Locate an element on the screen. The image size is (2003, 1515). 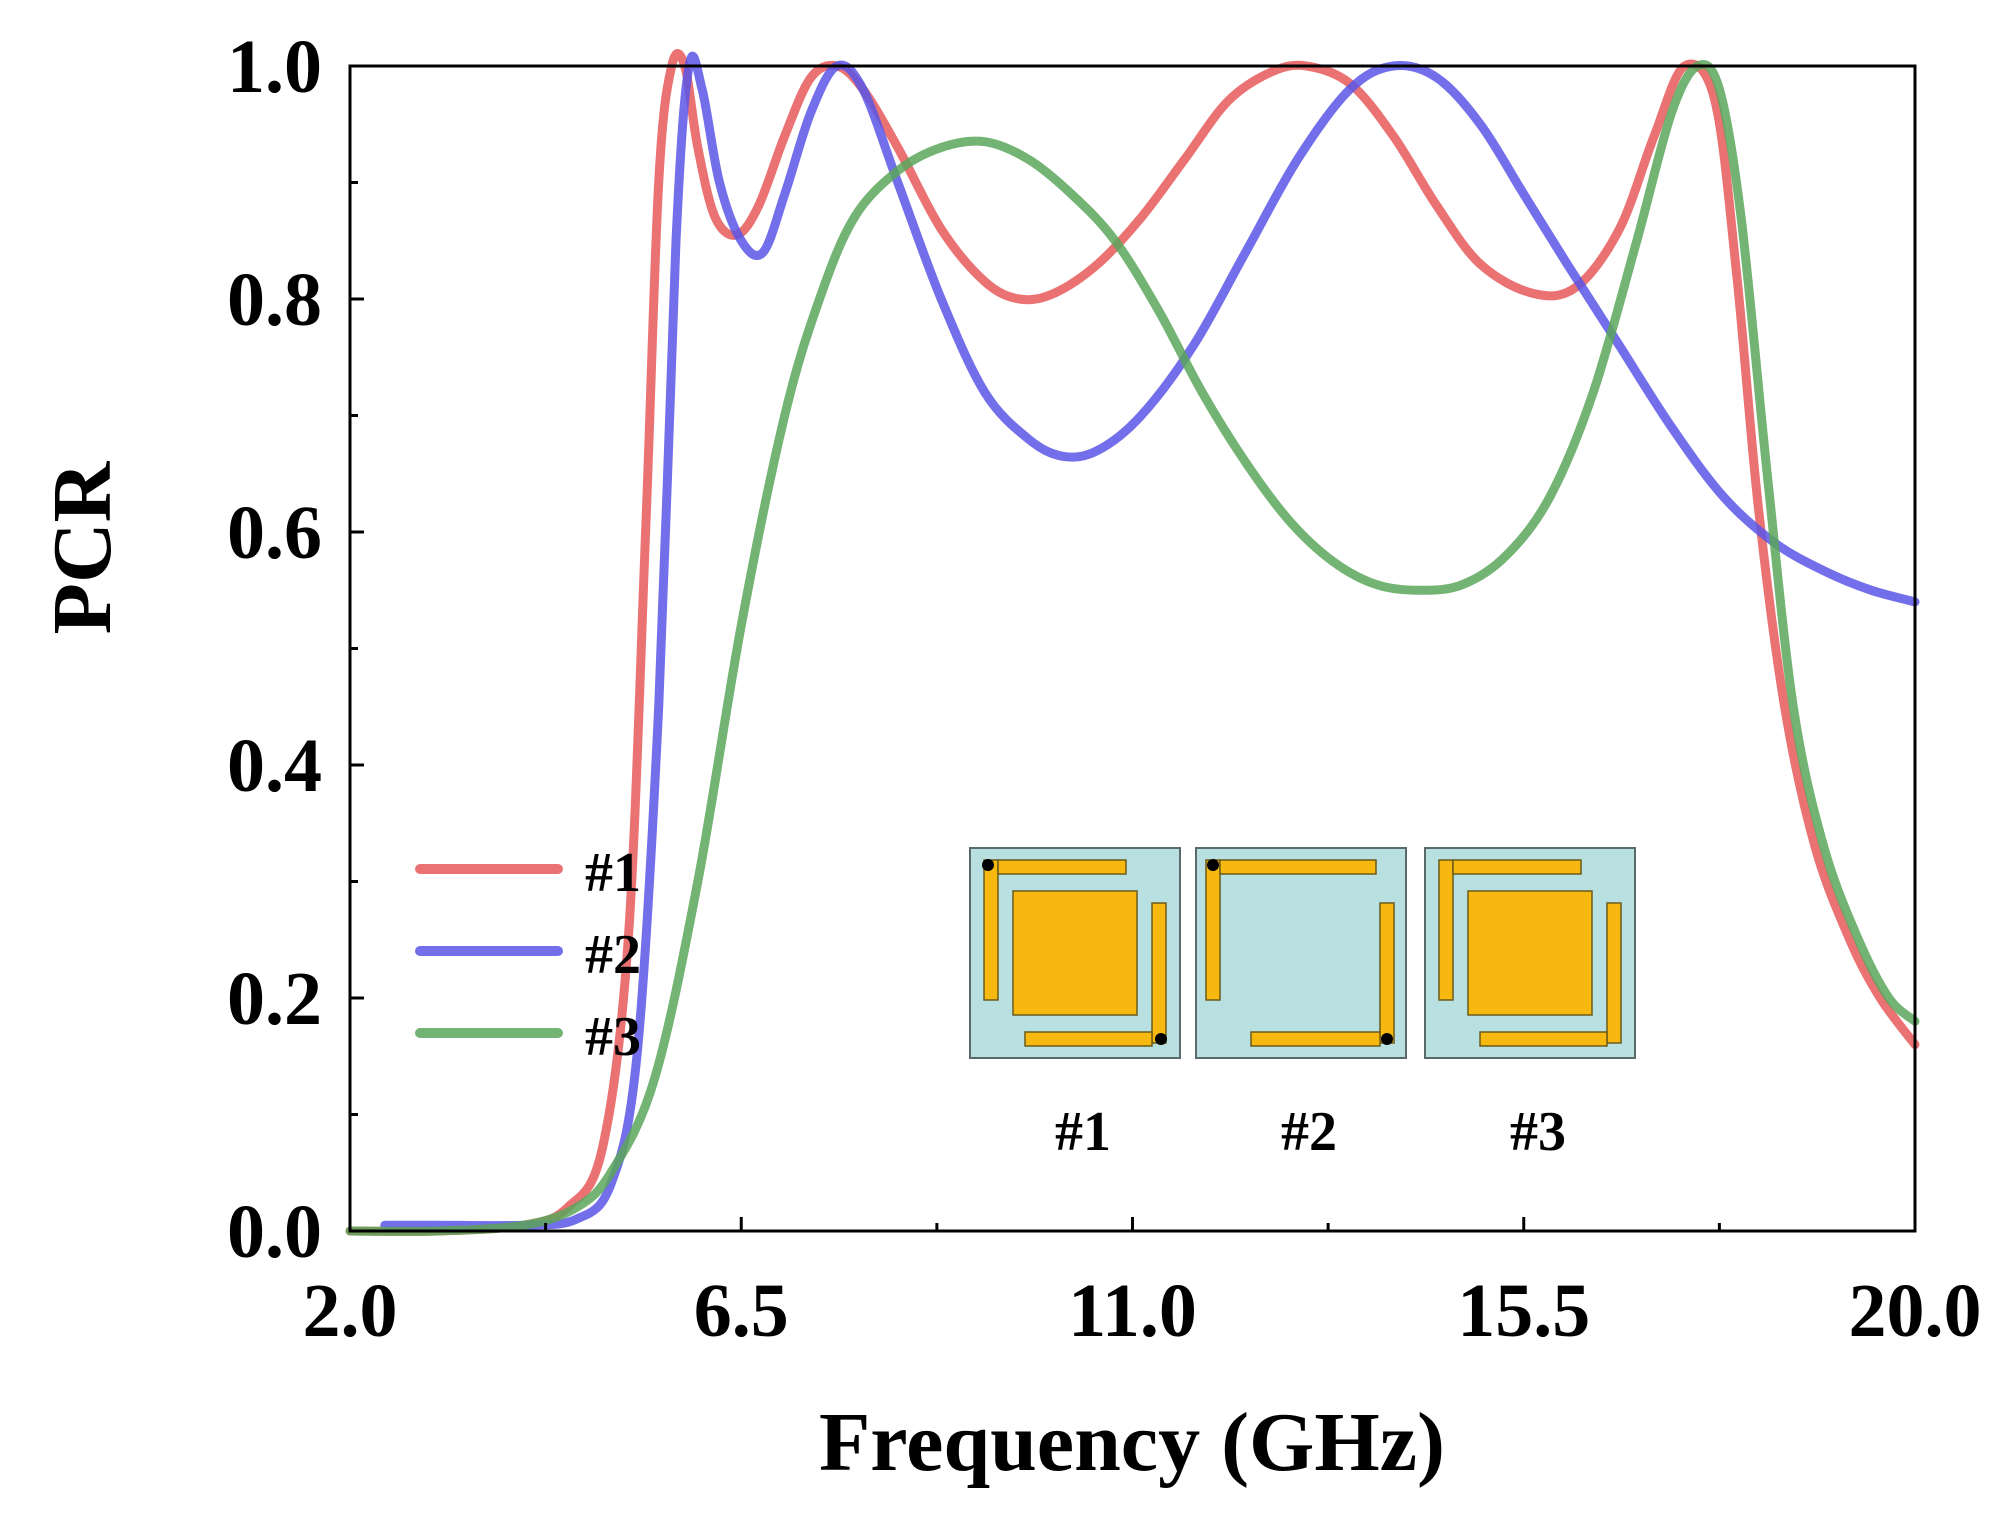
unit-cell-substrate is located at coordinates (1301, 953).